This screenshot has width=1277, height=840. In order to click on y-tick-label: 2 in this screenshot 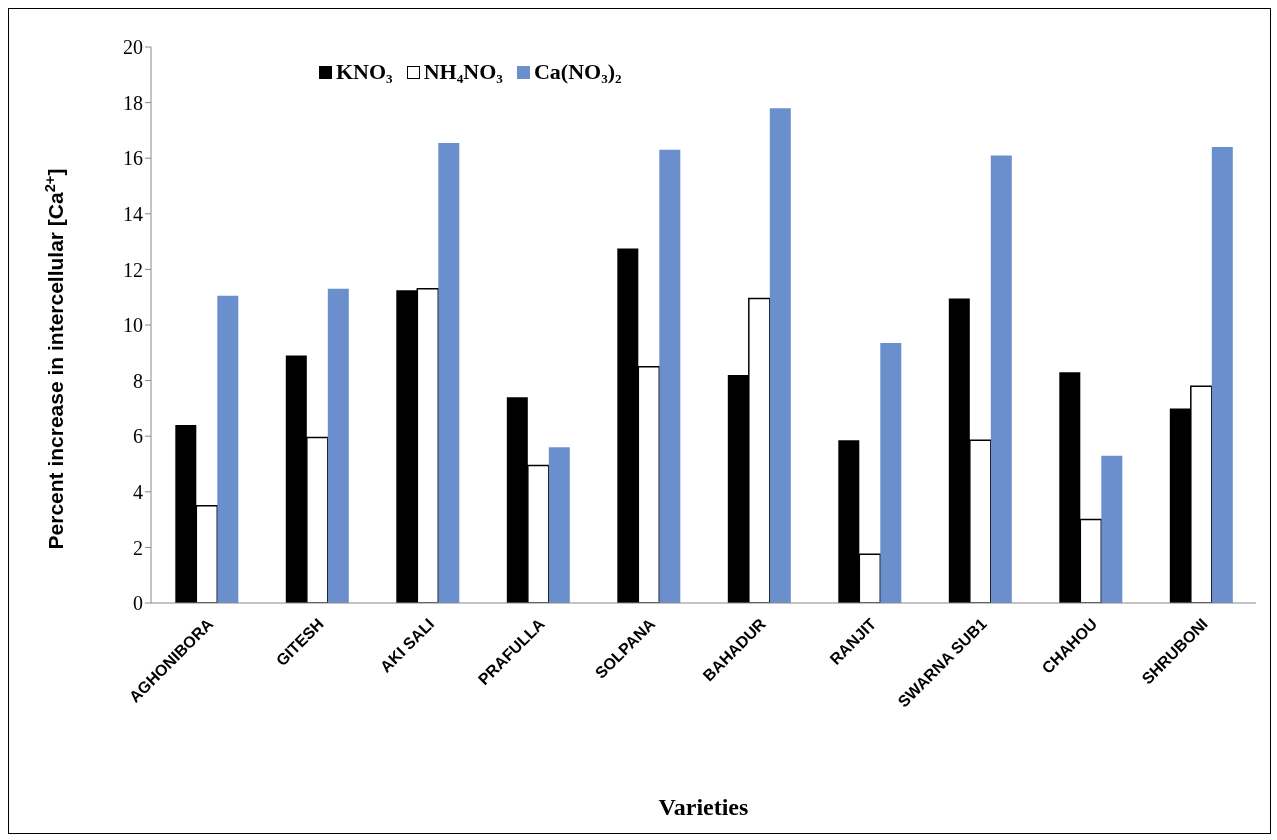, I will do `click(138, 547)`.